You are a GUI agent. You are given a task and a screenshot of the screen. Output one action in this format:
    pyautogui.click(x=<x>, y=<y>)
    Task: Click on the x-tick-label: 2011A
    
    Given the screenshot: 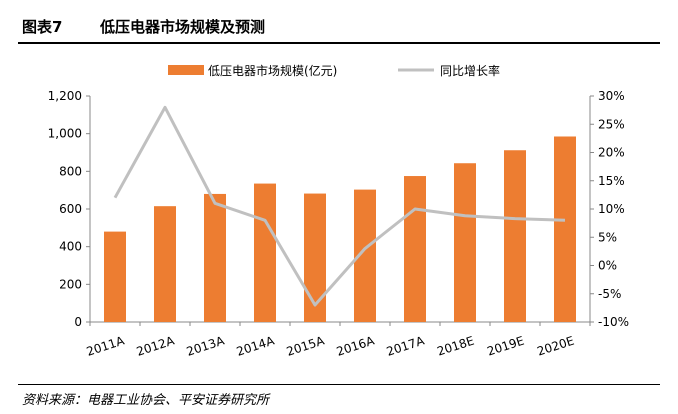 What is the action you would take?
    pyautogui.click(x=106, y=346)
    